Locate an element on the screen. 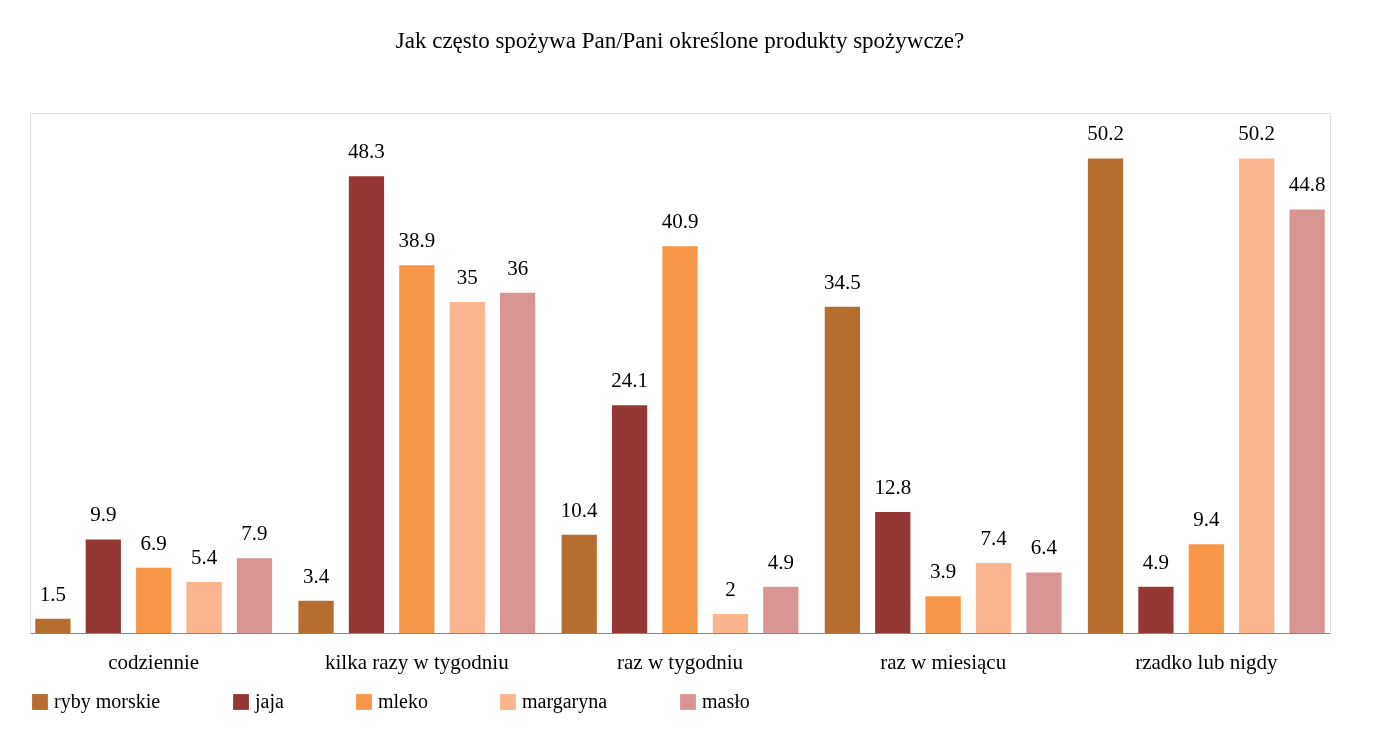 The height and width of the screenshot is (738, 1375). legend-label: ryby morskie is located at coordinates (107, 701).